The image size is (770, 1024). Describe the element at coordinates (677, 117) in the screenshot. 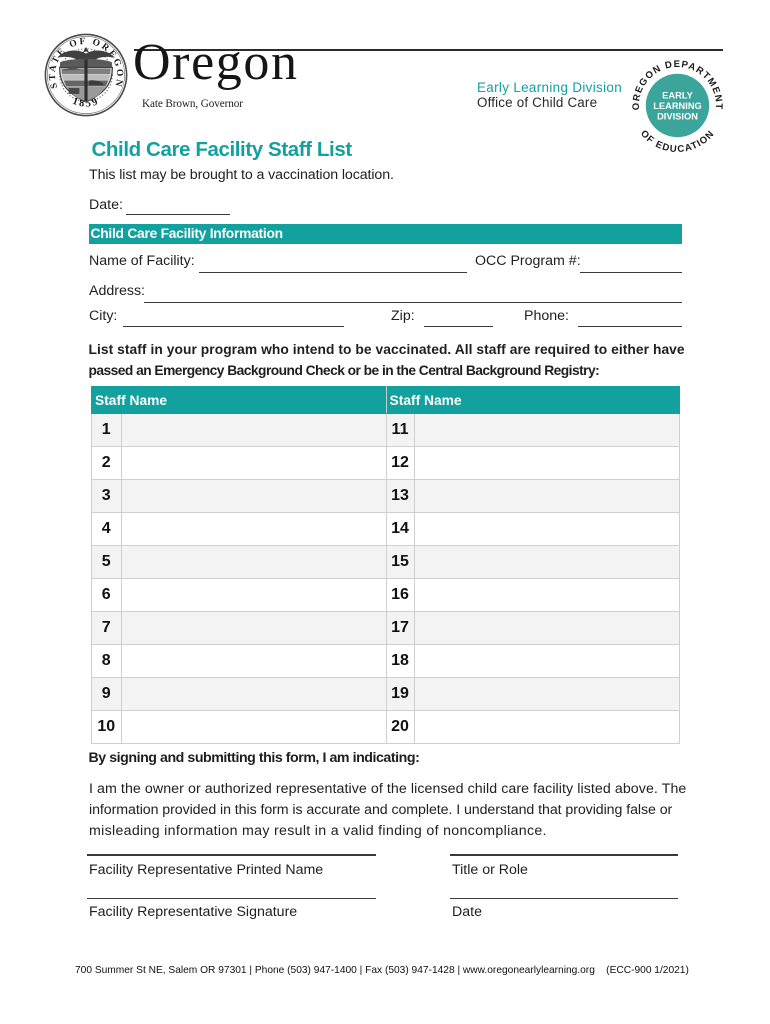

I see `svg-text: DIVISION` at that location.